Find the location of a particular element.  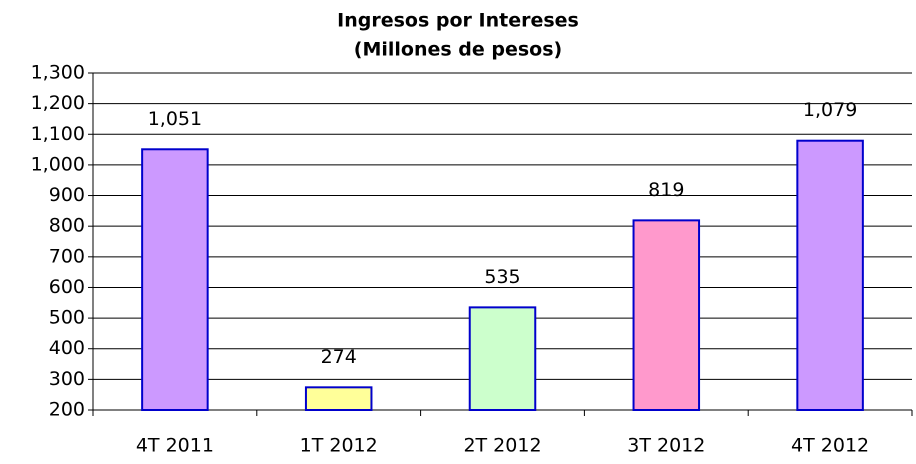

chart-subtitle: (Millones de pesos) is located at coordinates (458, 50).